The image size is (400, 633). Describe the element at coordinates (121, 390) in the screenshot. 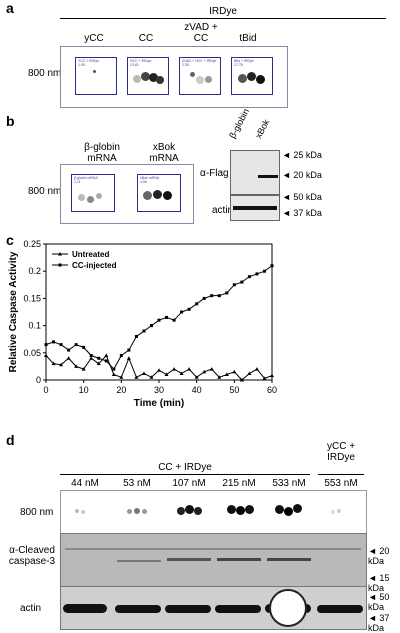

I see `x-tick-label: 20` at that location.